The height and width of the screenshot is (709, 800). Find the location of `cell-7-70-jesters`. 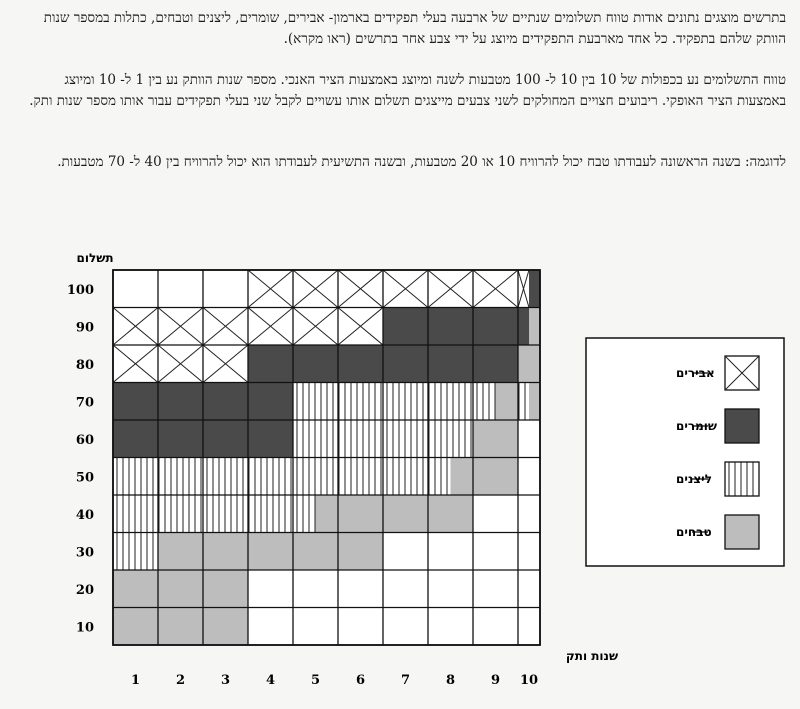

cell-7-70-jesters is located at coordinates (405, 401).